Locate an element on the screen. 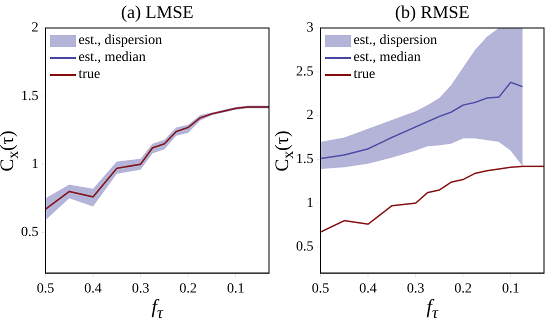  y-tick-label: 3 is located at coordinates (310, 28).